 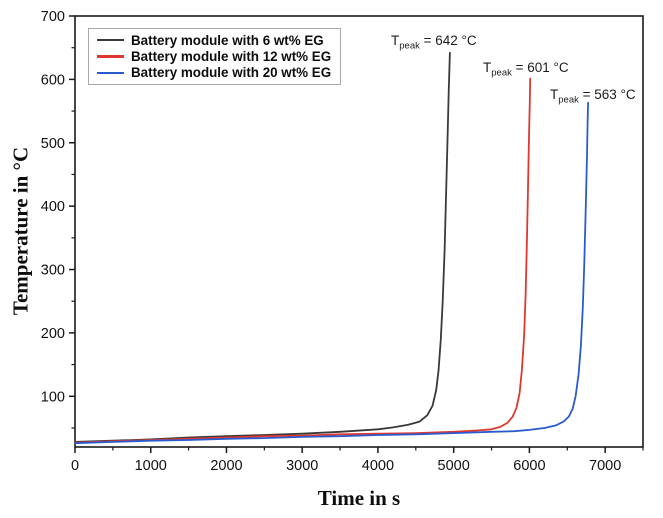 What do you see at coordinates (110, 72) in the screenshot?
I see `legend-line-swatch-blue` at bounding box center [110, 72].